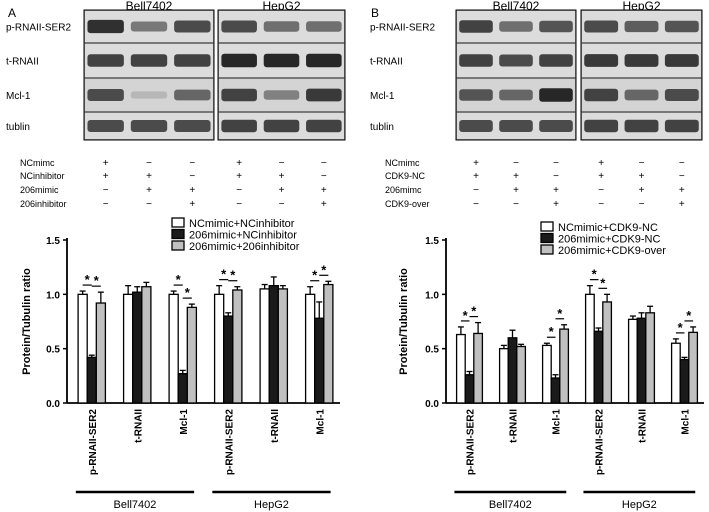  What do you see at coordinates (43, 204) in the screenshot?
I see `condition-label: 206inhibitor` at bounding box center [43, 204].